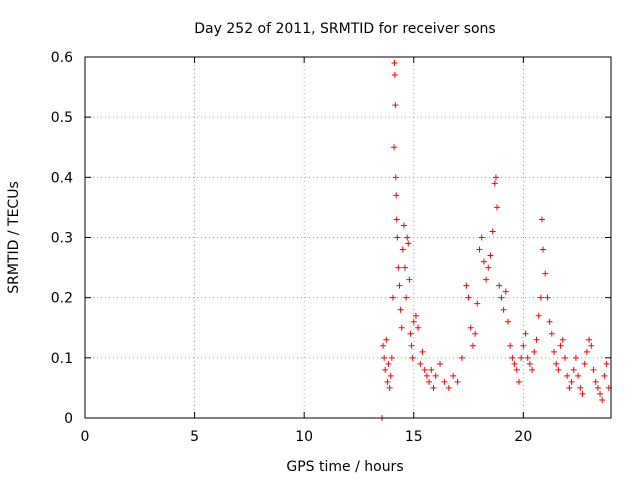 This screenshot has height=480, width=640. Describe the element at coordinates (14, 237) in the screenshot. I see `y-axis-label: SRMTID / TECUs` at that location.